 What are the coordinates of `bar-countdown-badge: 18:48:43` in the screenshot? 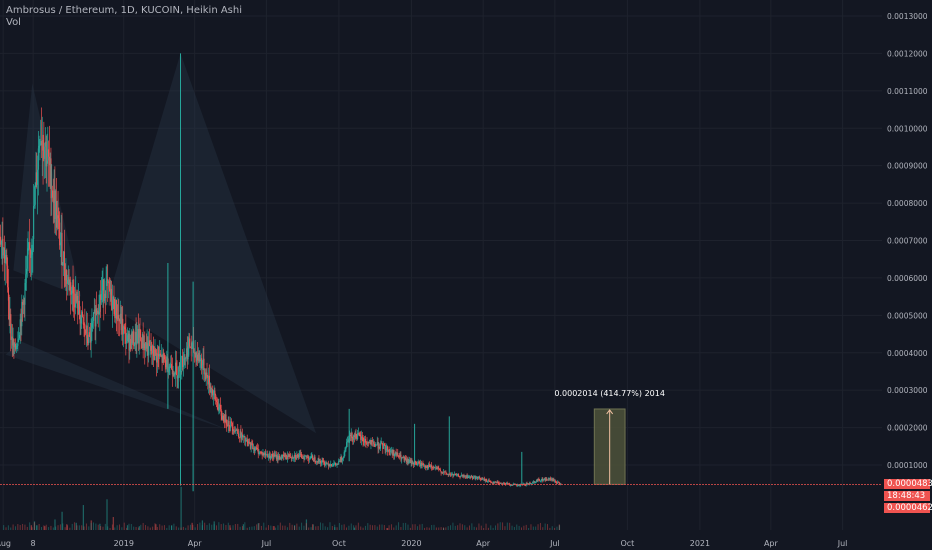 It's located at (907, 496).